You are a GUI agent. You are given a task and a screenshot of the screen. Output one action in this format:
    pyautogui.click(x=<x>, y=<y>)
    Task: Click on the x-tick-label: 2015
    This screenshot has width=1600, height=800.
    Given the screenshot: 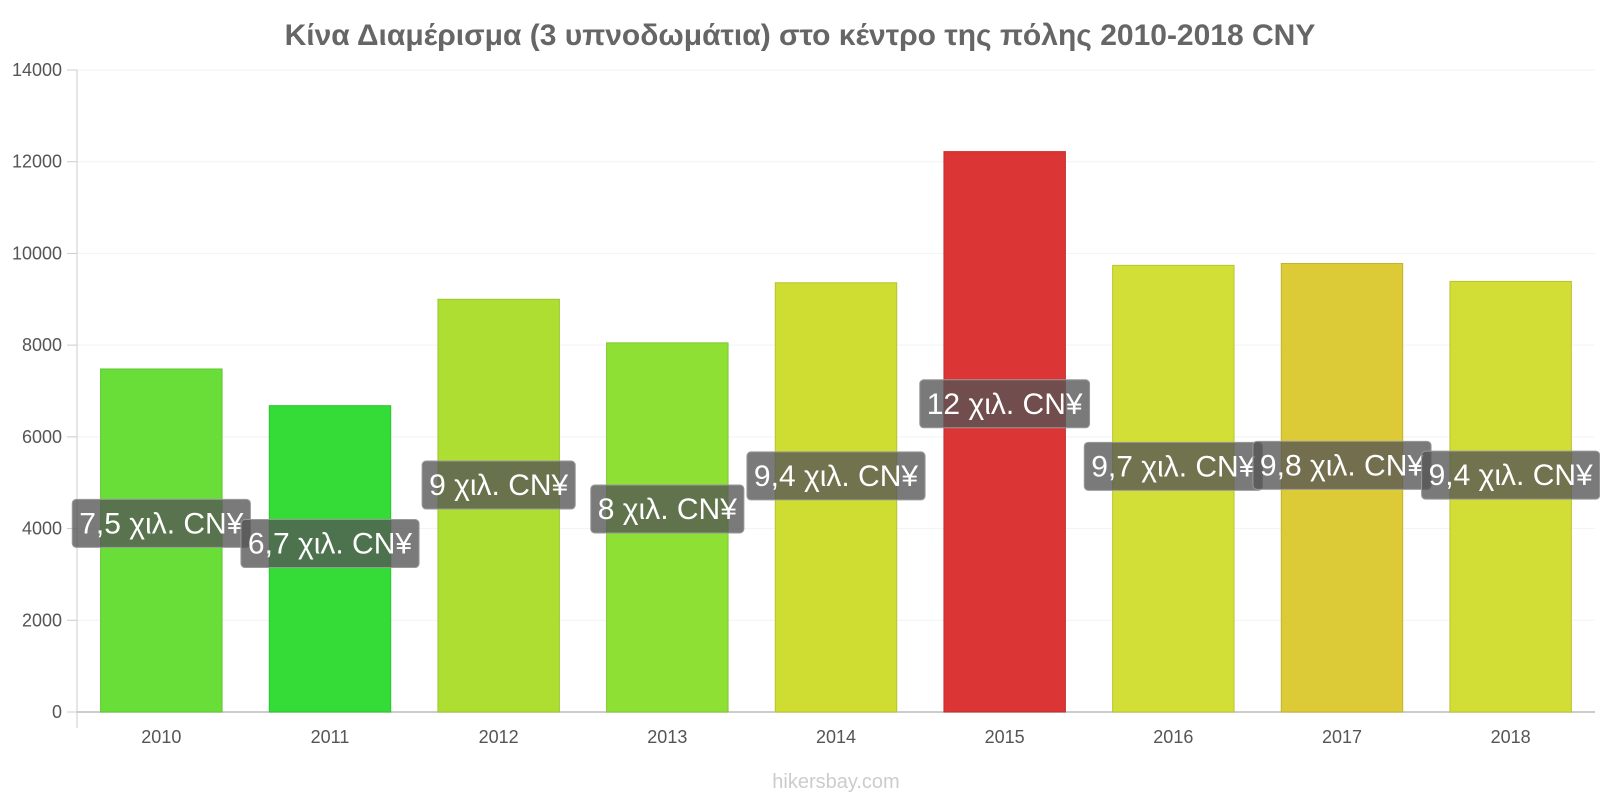 What is the action you would take?
    pyautogui.click(x=1005, y=737)
    